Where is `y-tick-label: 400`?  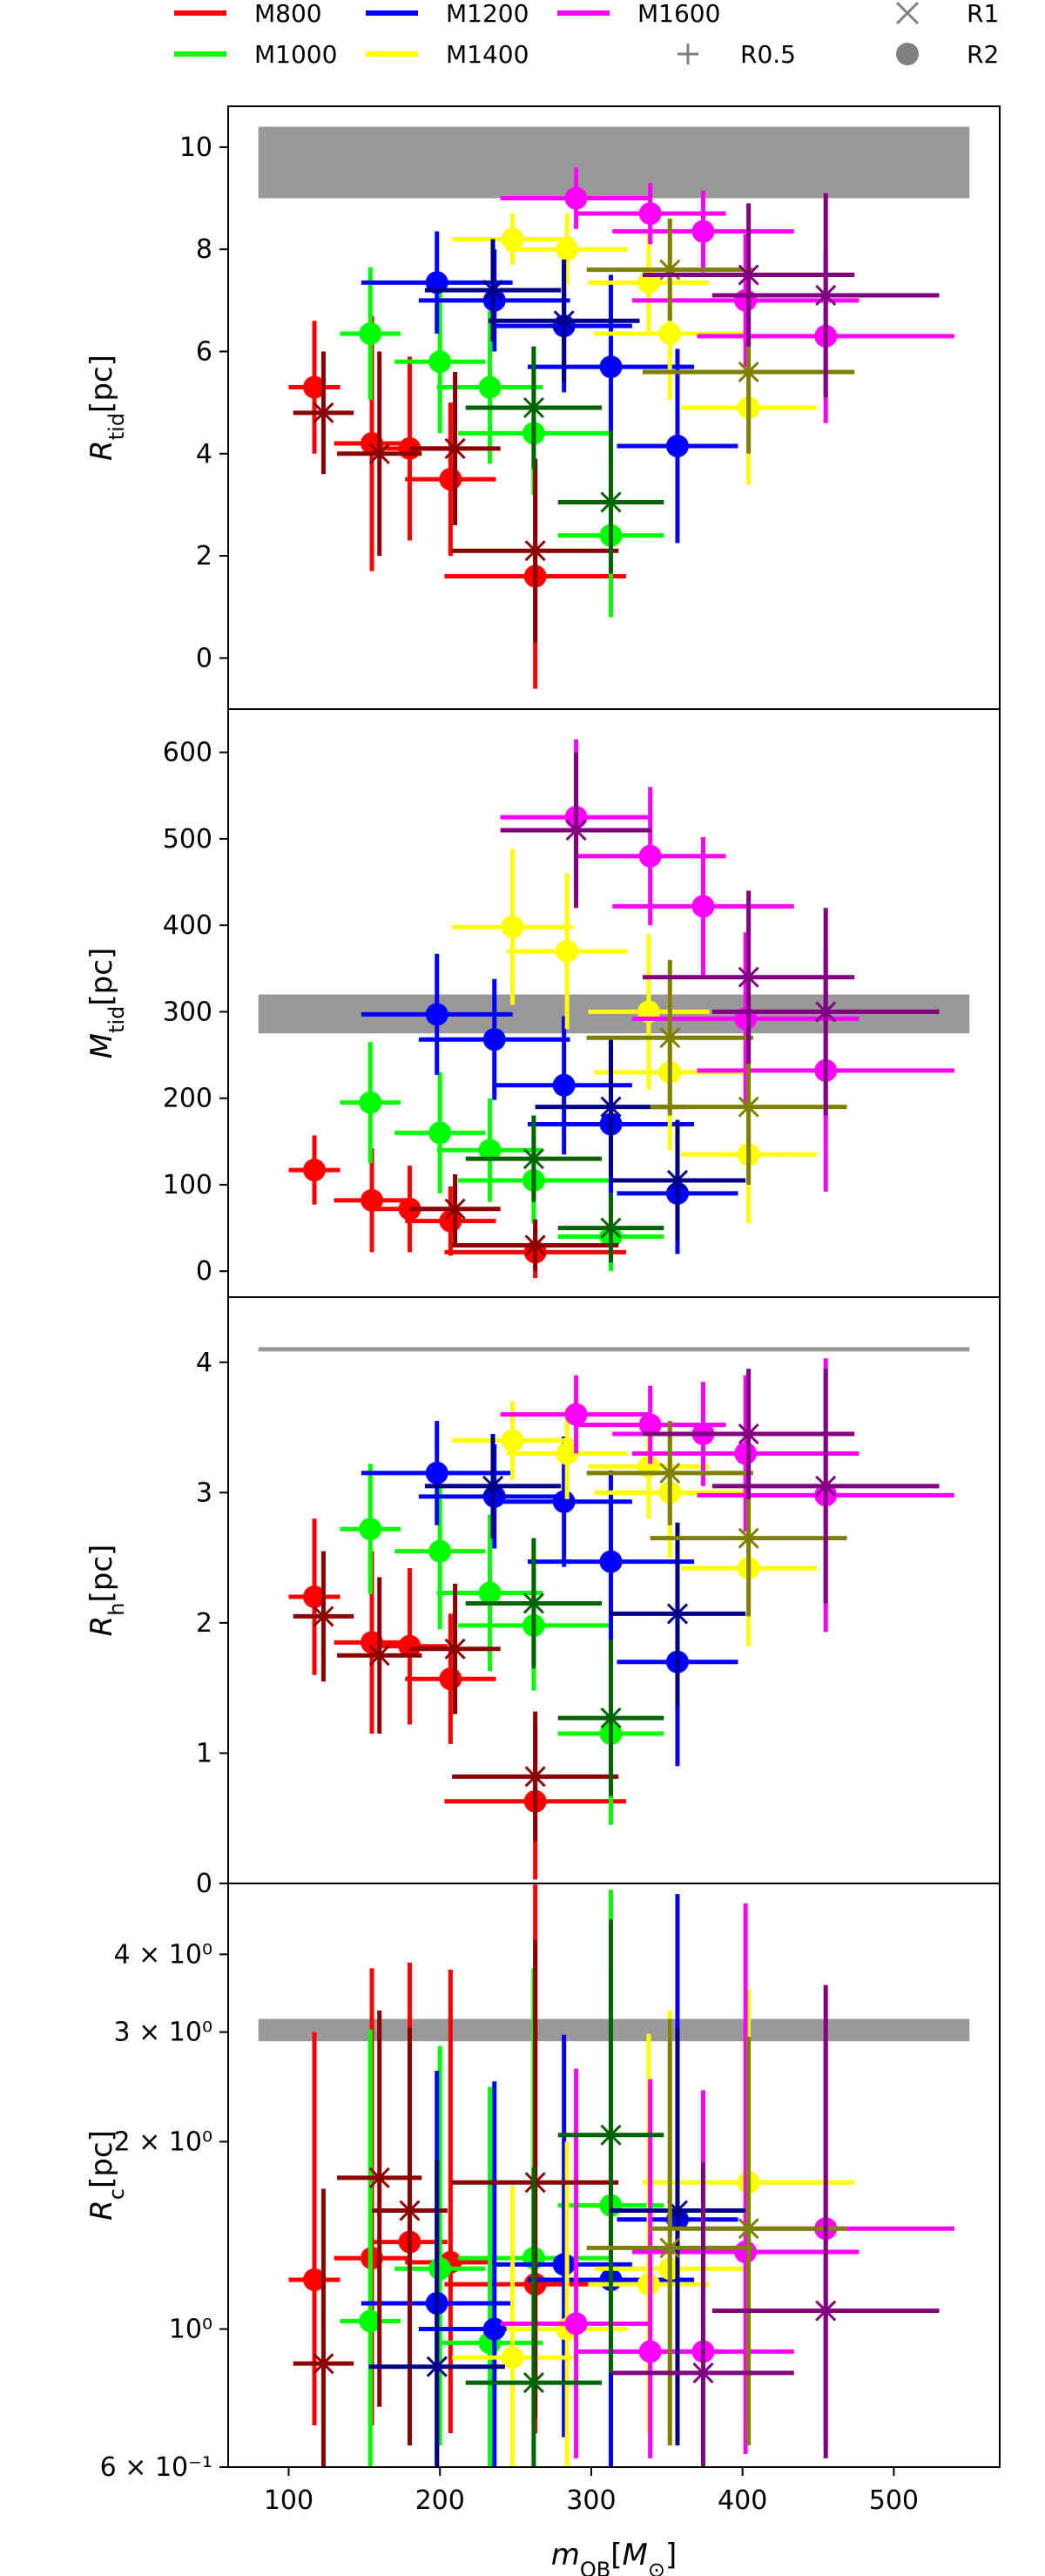 y-tick-label: 400 is located at coordinates (187, 925).